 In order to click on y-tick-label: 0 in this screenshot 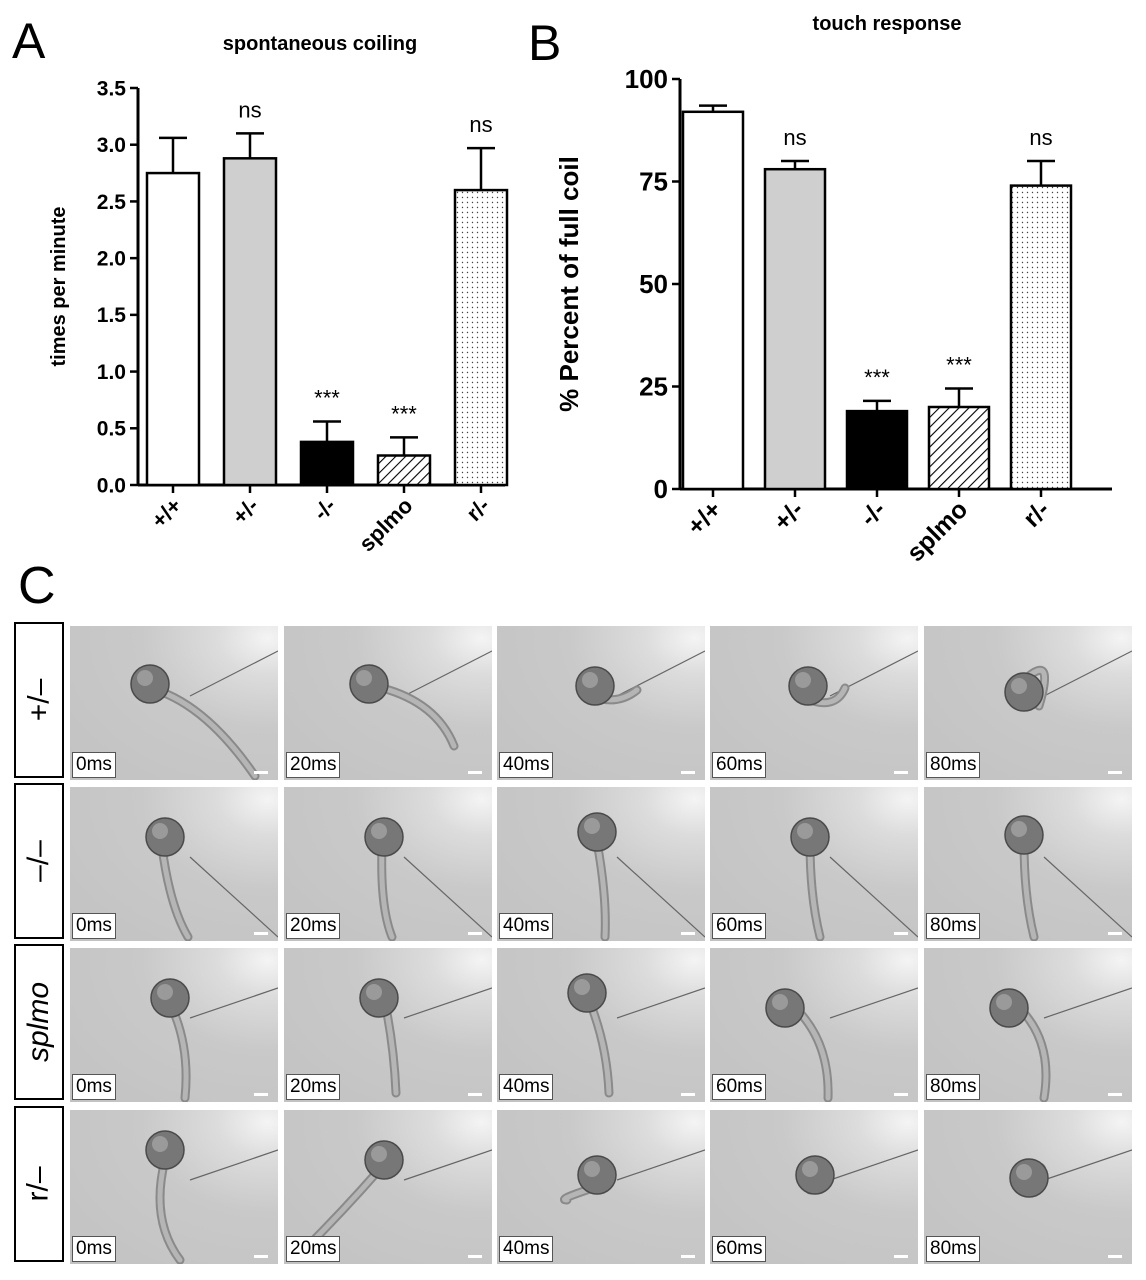, I will do `click(661, 489)`.